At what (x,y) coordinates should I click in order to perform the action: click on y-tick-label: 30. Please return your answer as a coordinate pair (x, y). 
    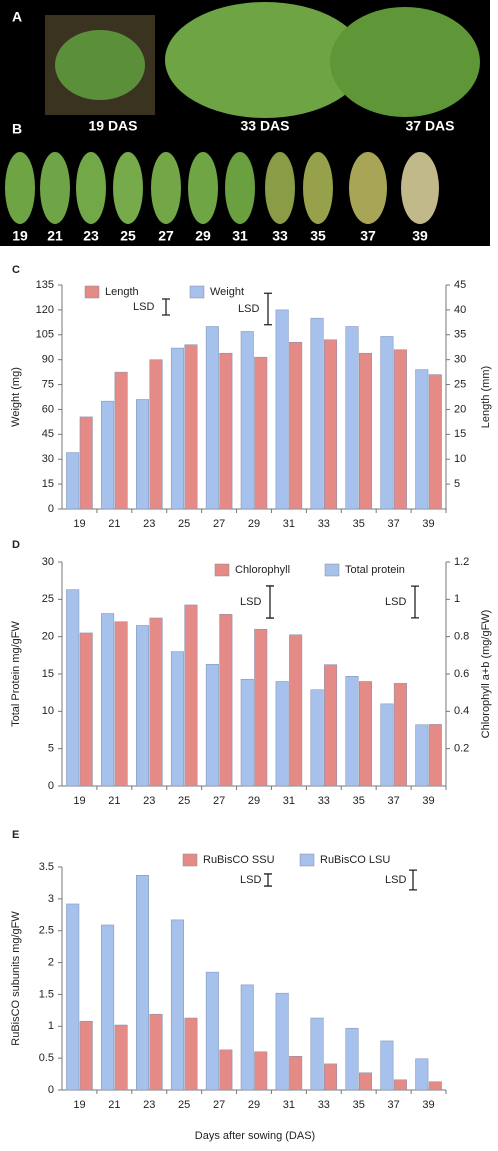
    Looking at the image, I should click on (48, 562).